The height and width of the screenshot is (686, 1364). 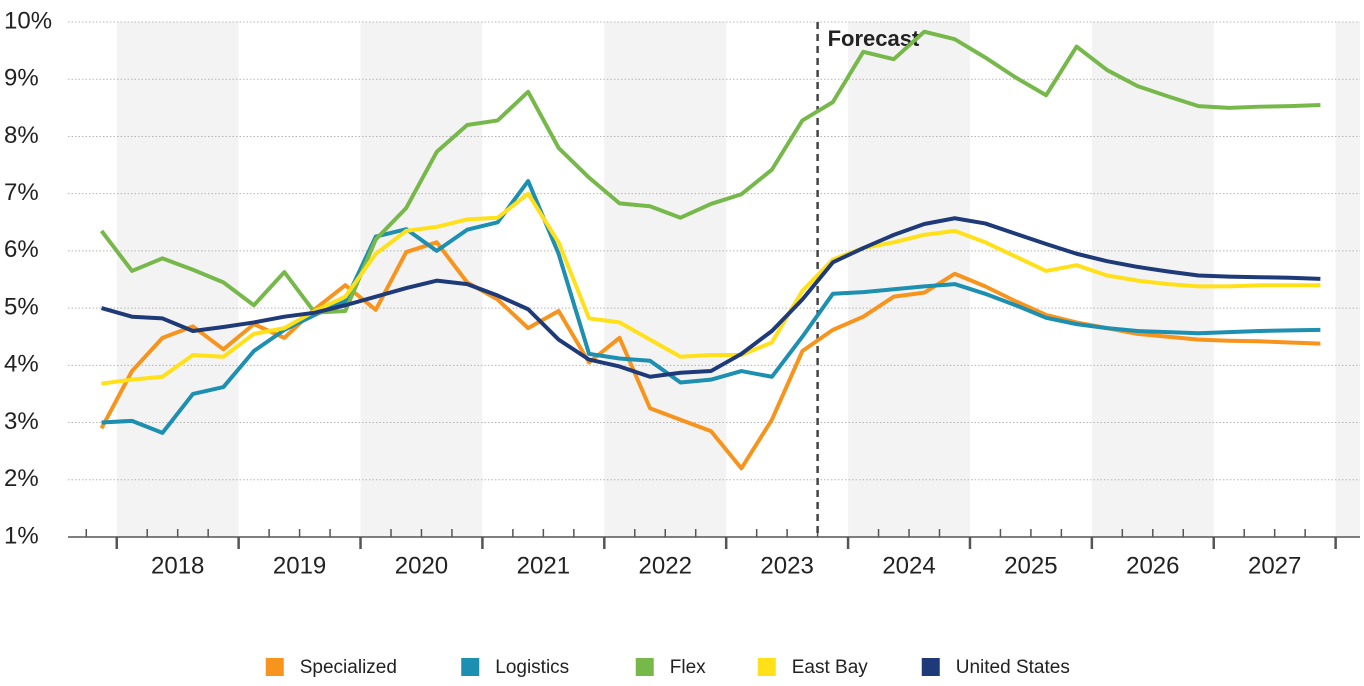 I want to click on legend-label: Flex, so click(x=688, y=667).